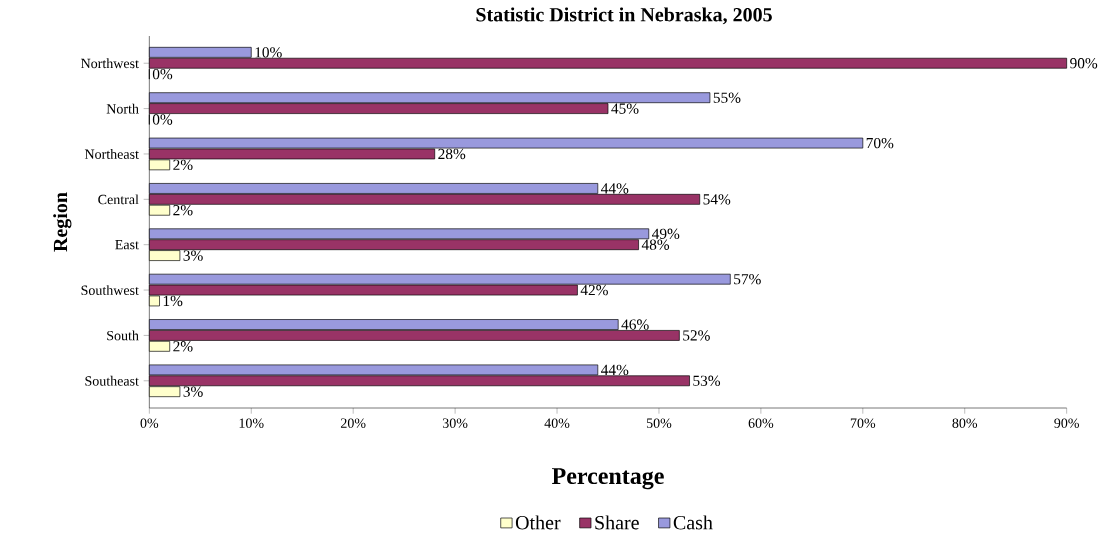  What do you see at coordinates (122, 108) in the screenshot?
I see `y-tick-label: North` at bounding box center [122, 108].